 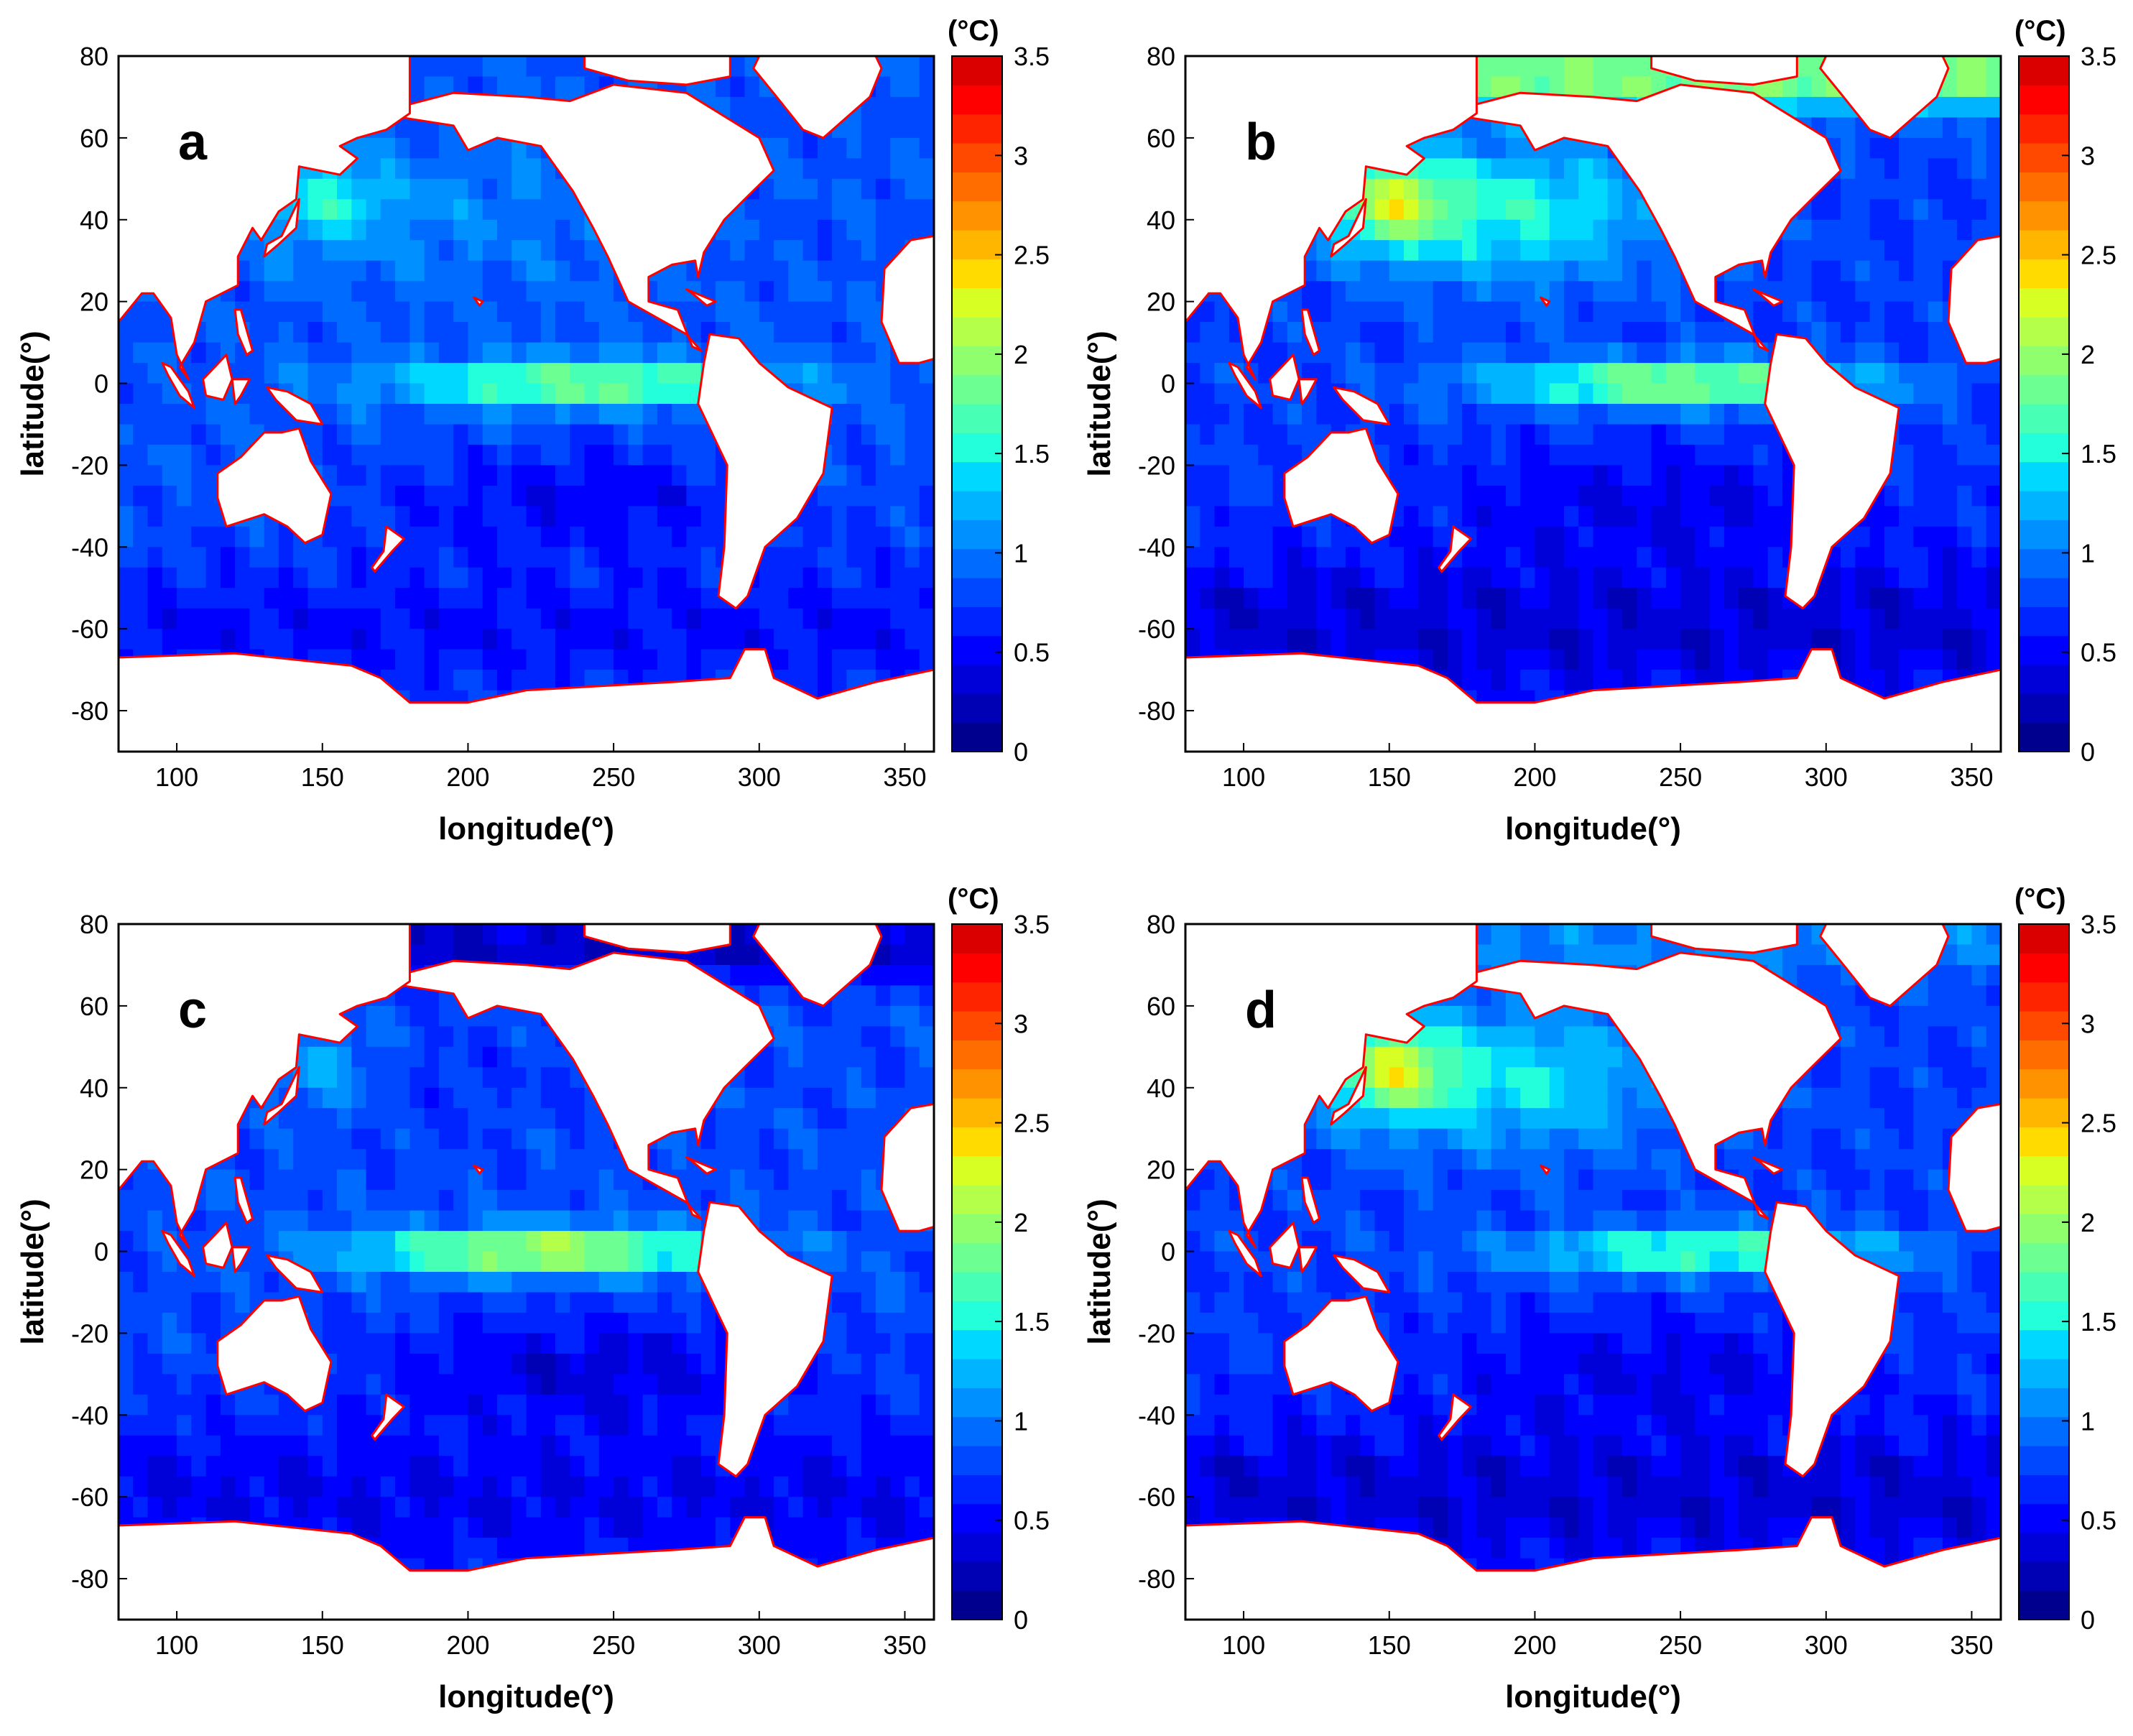 I want to click on land-japan, so click(x=1348, y=228).